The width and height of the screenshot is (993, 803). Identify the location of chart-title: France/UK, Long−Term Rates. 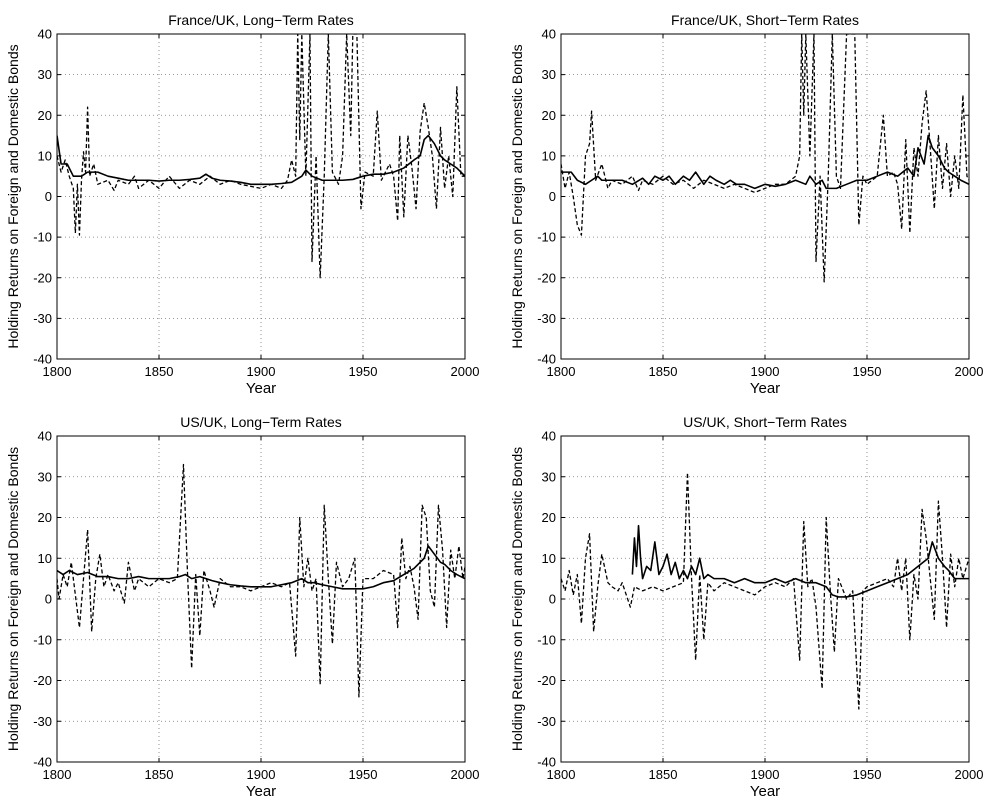
(261, 20).